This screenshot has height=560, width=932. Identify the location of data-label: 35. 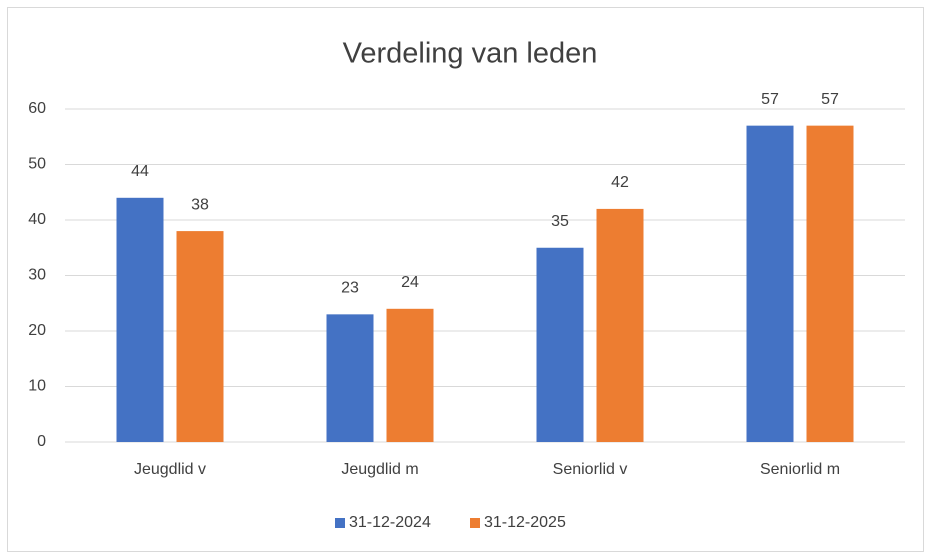
(560, 221).